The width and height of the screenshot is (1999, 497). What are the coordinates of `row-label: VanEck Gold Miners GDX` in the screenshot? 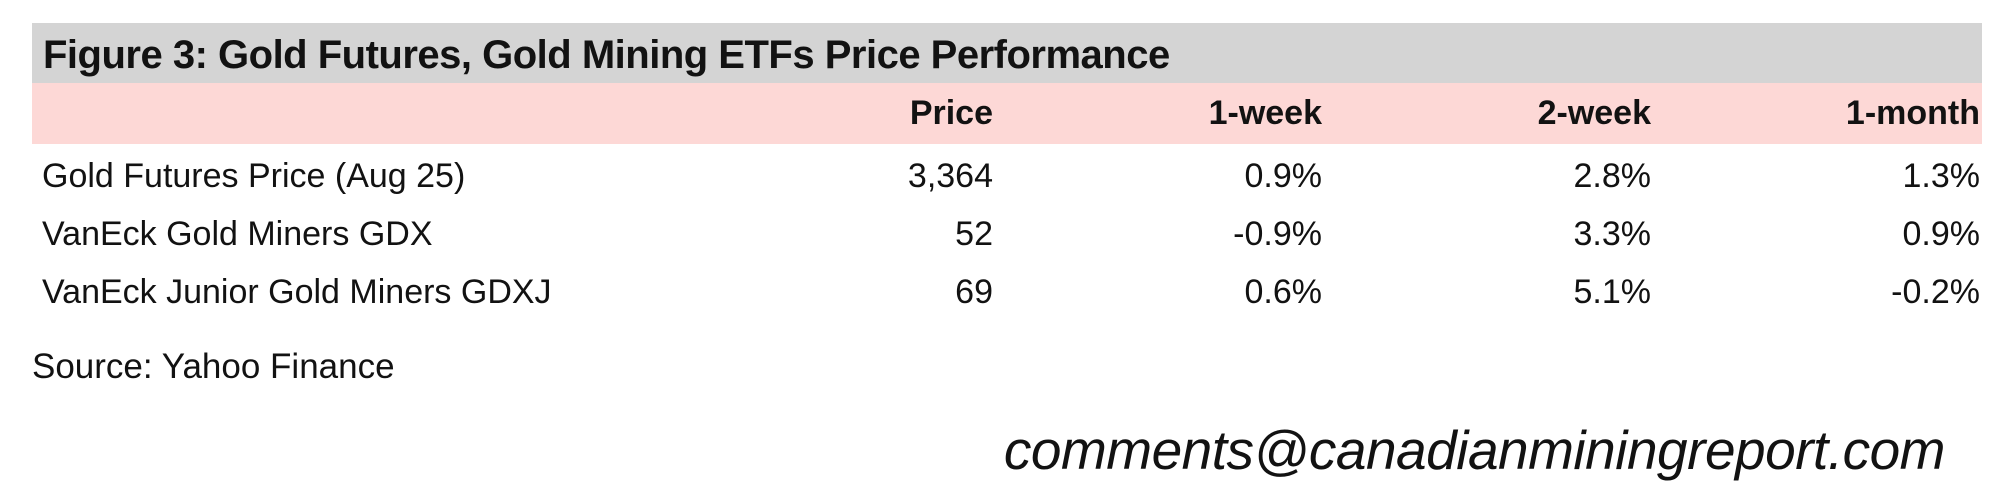 It's located at (237, 233).